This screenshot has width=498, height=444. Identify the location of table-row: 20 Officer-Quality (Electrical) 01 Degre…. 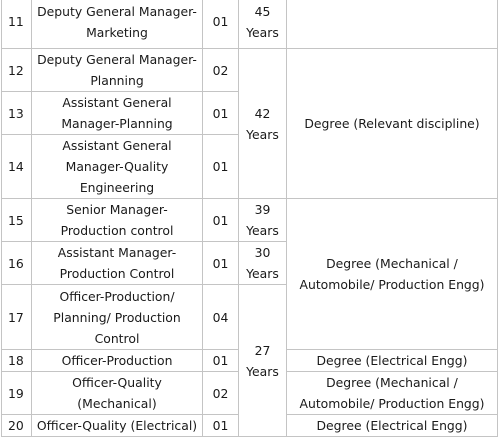
(249, 425).